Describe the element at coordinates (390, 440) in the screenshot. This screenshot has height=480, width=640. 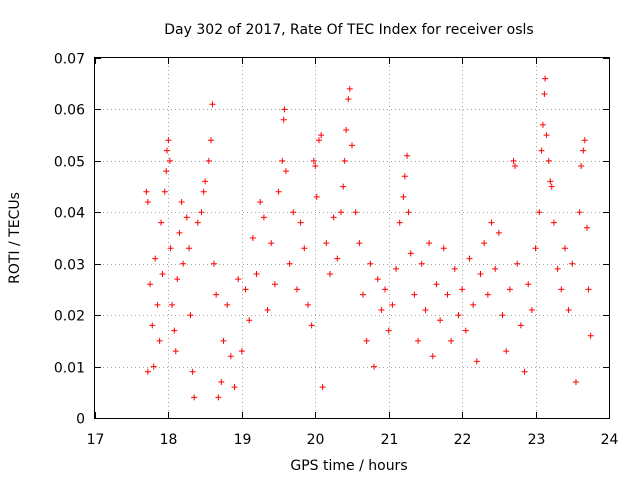
I see `x-tick-label: 21` at that location.